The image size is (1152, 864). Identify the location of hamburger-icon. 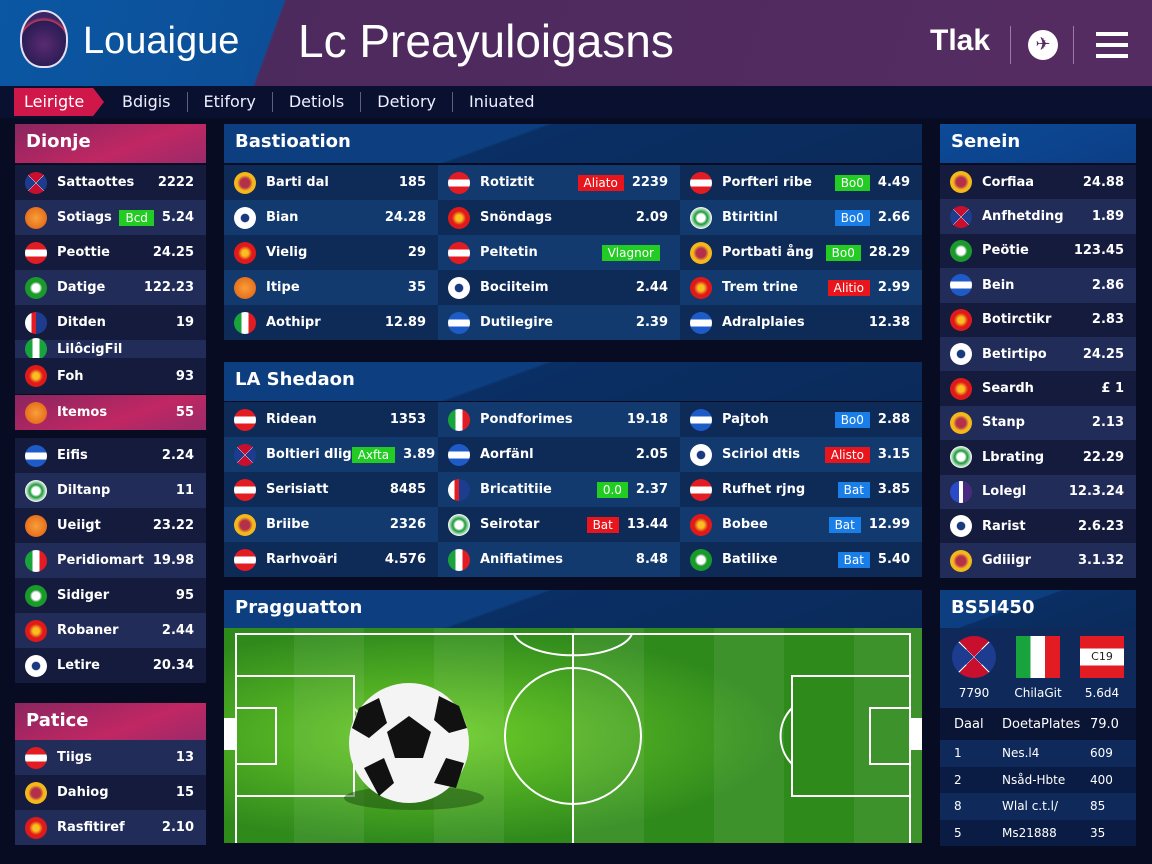
(1112, 45).